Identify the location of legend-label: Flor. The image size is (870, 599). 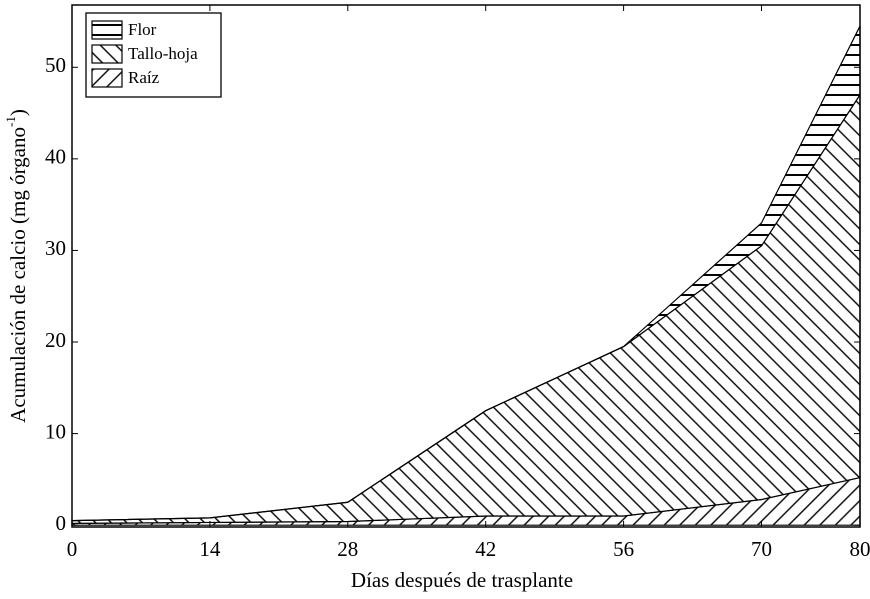
(142, 29).